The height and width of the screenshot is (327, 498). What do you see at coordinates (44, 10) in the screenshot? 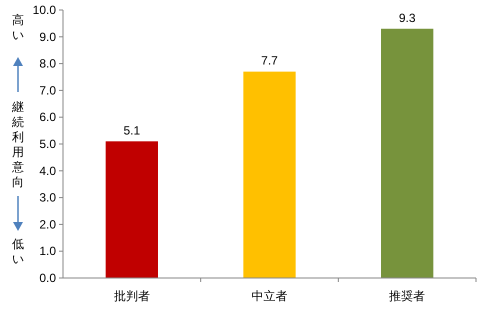
I see `y-tick-label: 10.0` at bounding box center [44, 10].